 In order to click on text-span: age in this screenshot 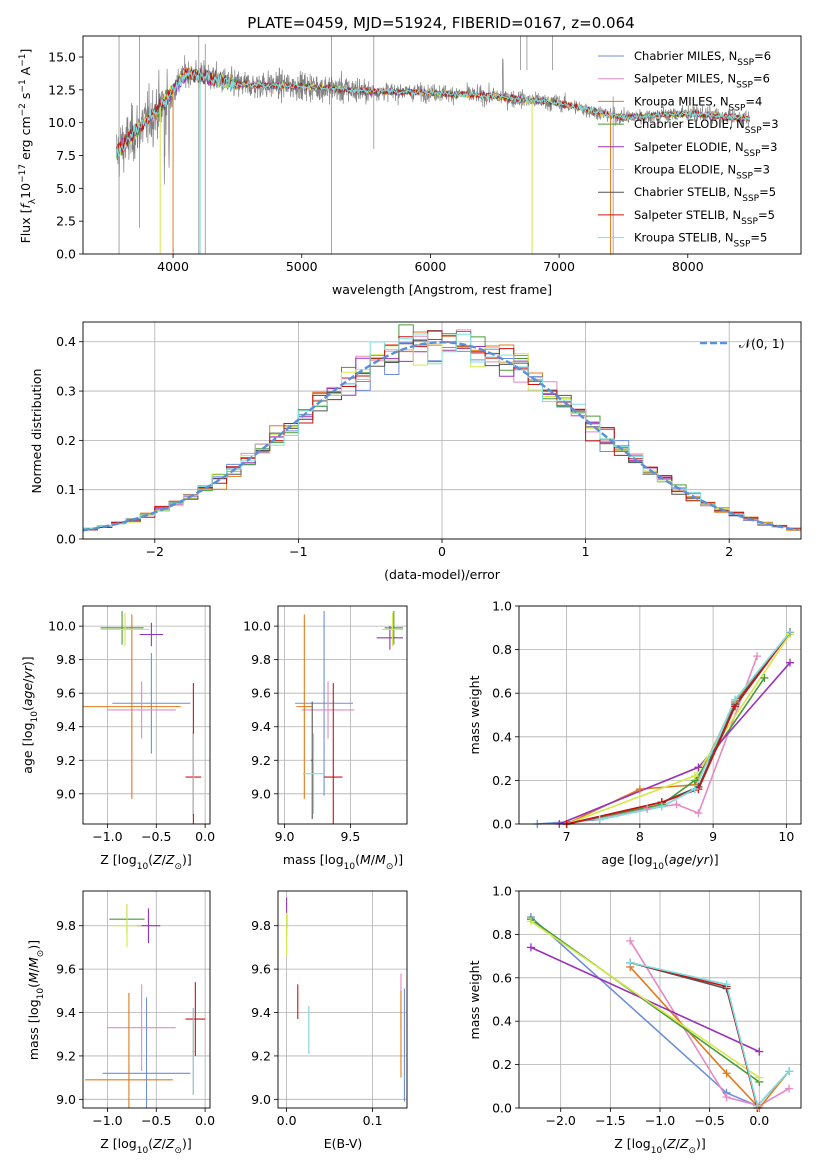, I will do `click(27, 695)`.